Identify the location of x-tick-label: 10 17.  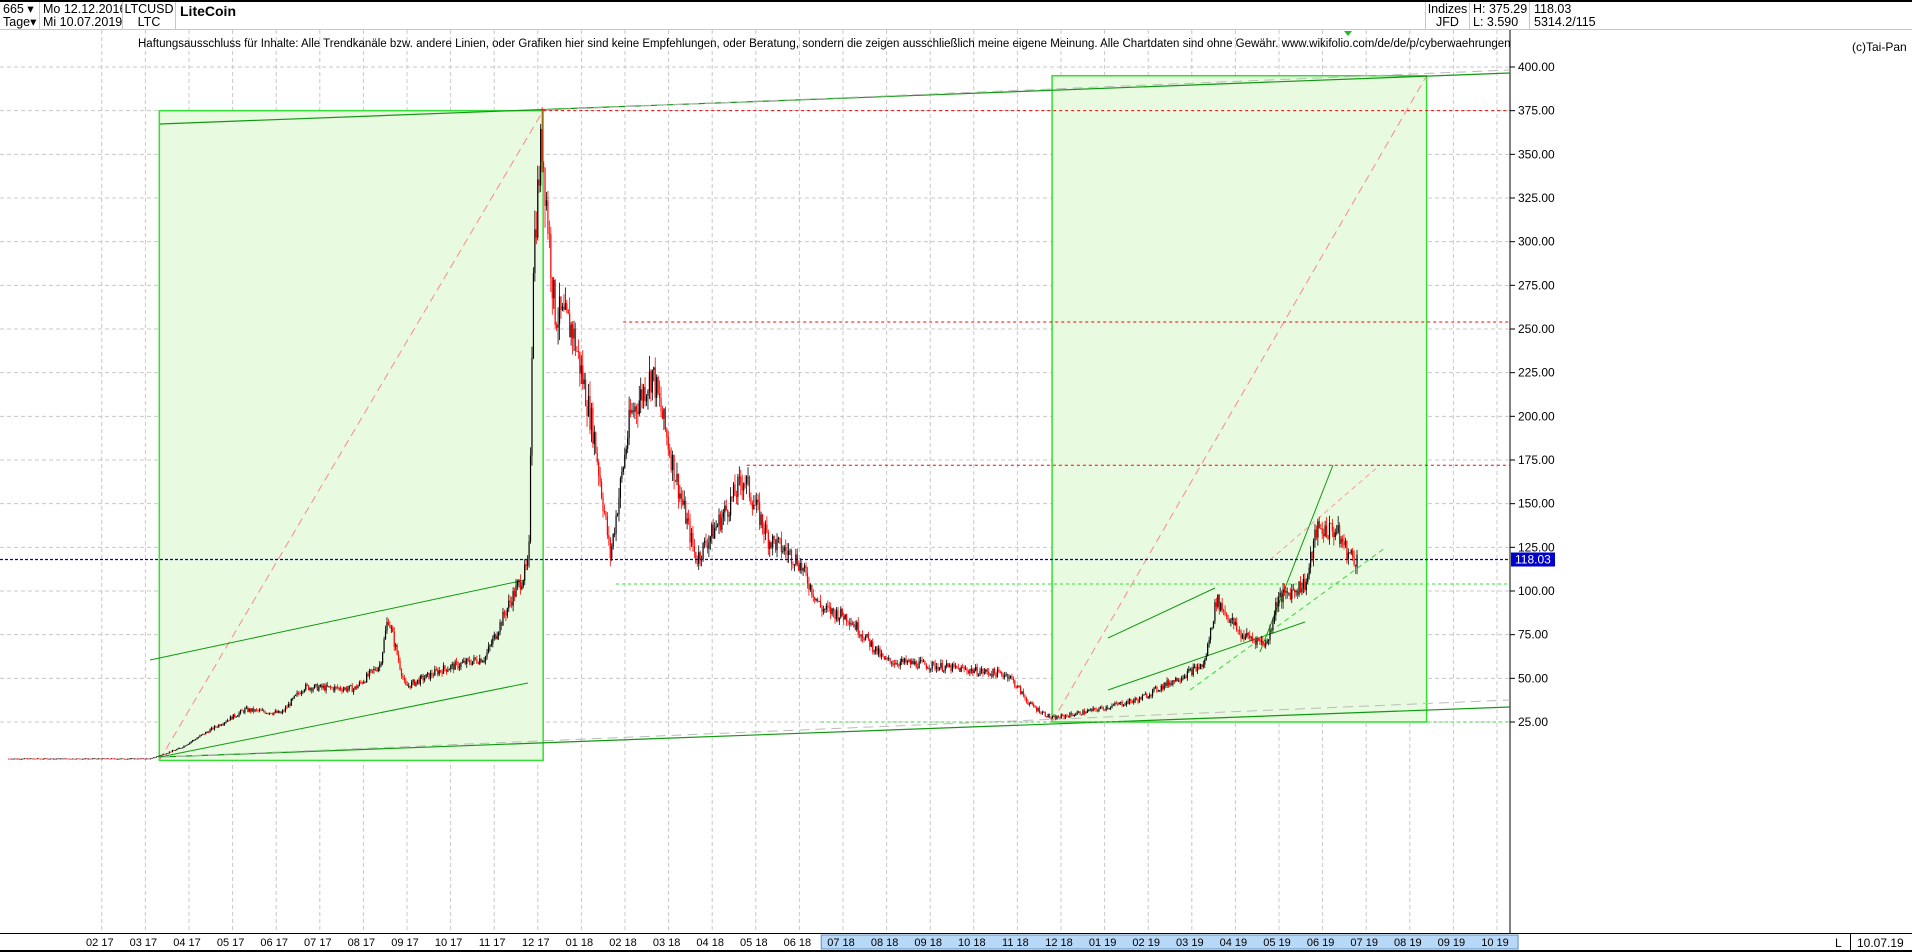
(449, 943).